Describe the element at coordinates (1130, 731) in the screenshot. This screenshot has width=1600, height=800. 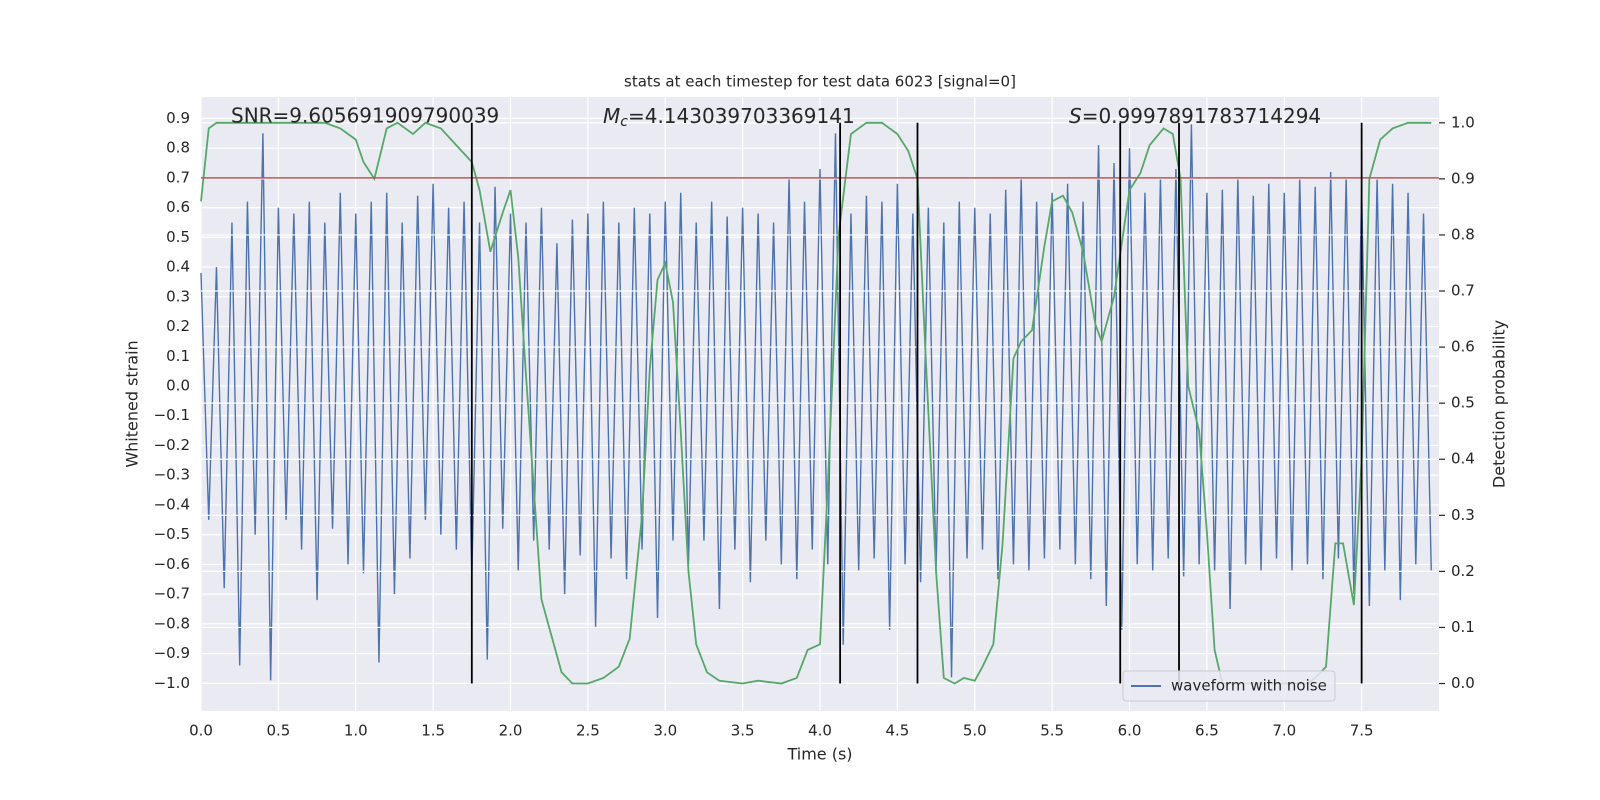
I see `x-tick-label: 6.0` at that location.